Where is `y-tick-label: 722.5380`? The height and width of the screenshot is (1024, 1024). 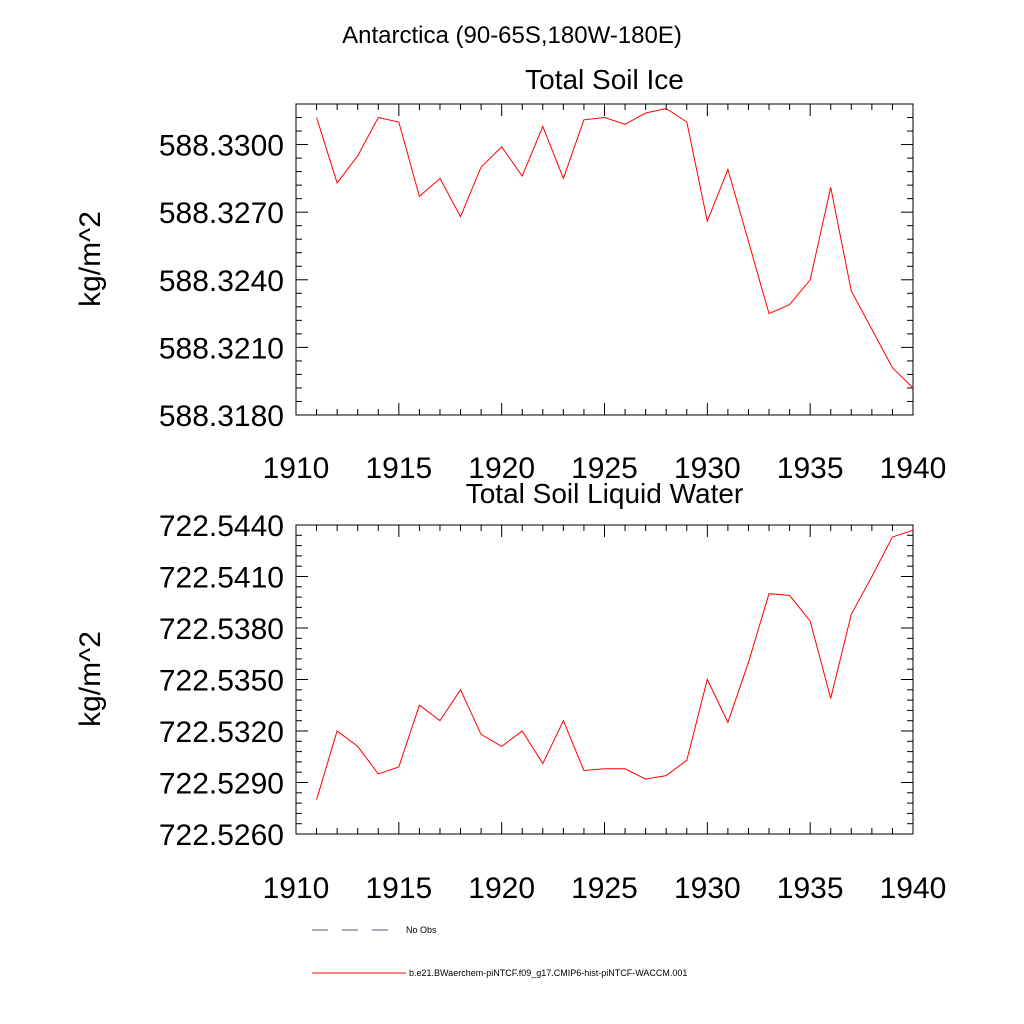
y-tick-label: 722.5380 is located at coordinates (221, 629).